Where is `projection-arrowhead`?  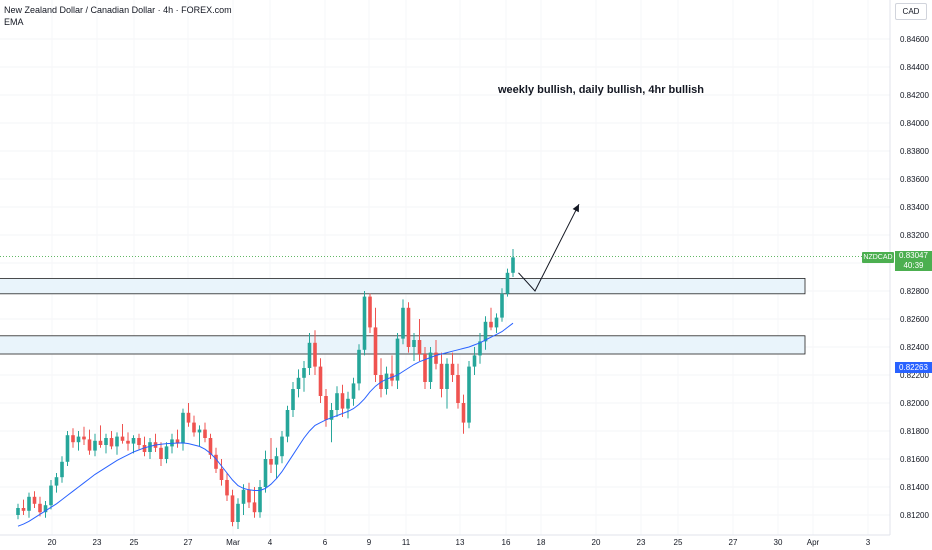 projection-arrowhead is located at coordinates (575, 208).